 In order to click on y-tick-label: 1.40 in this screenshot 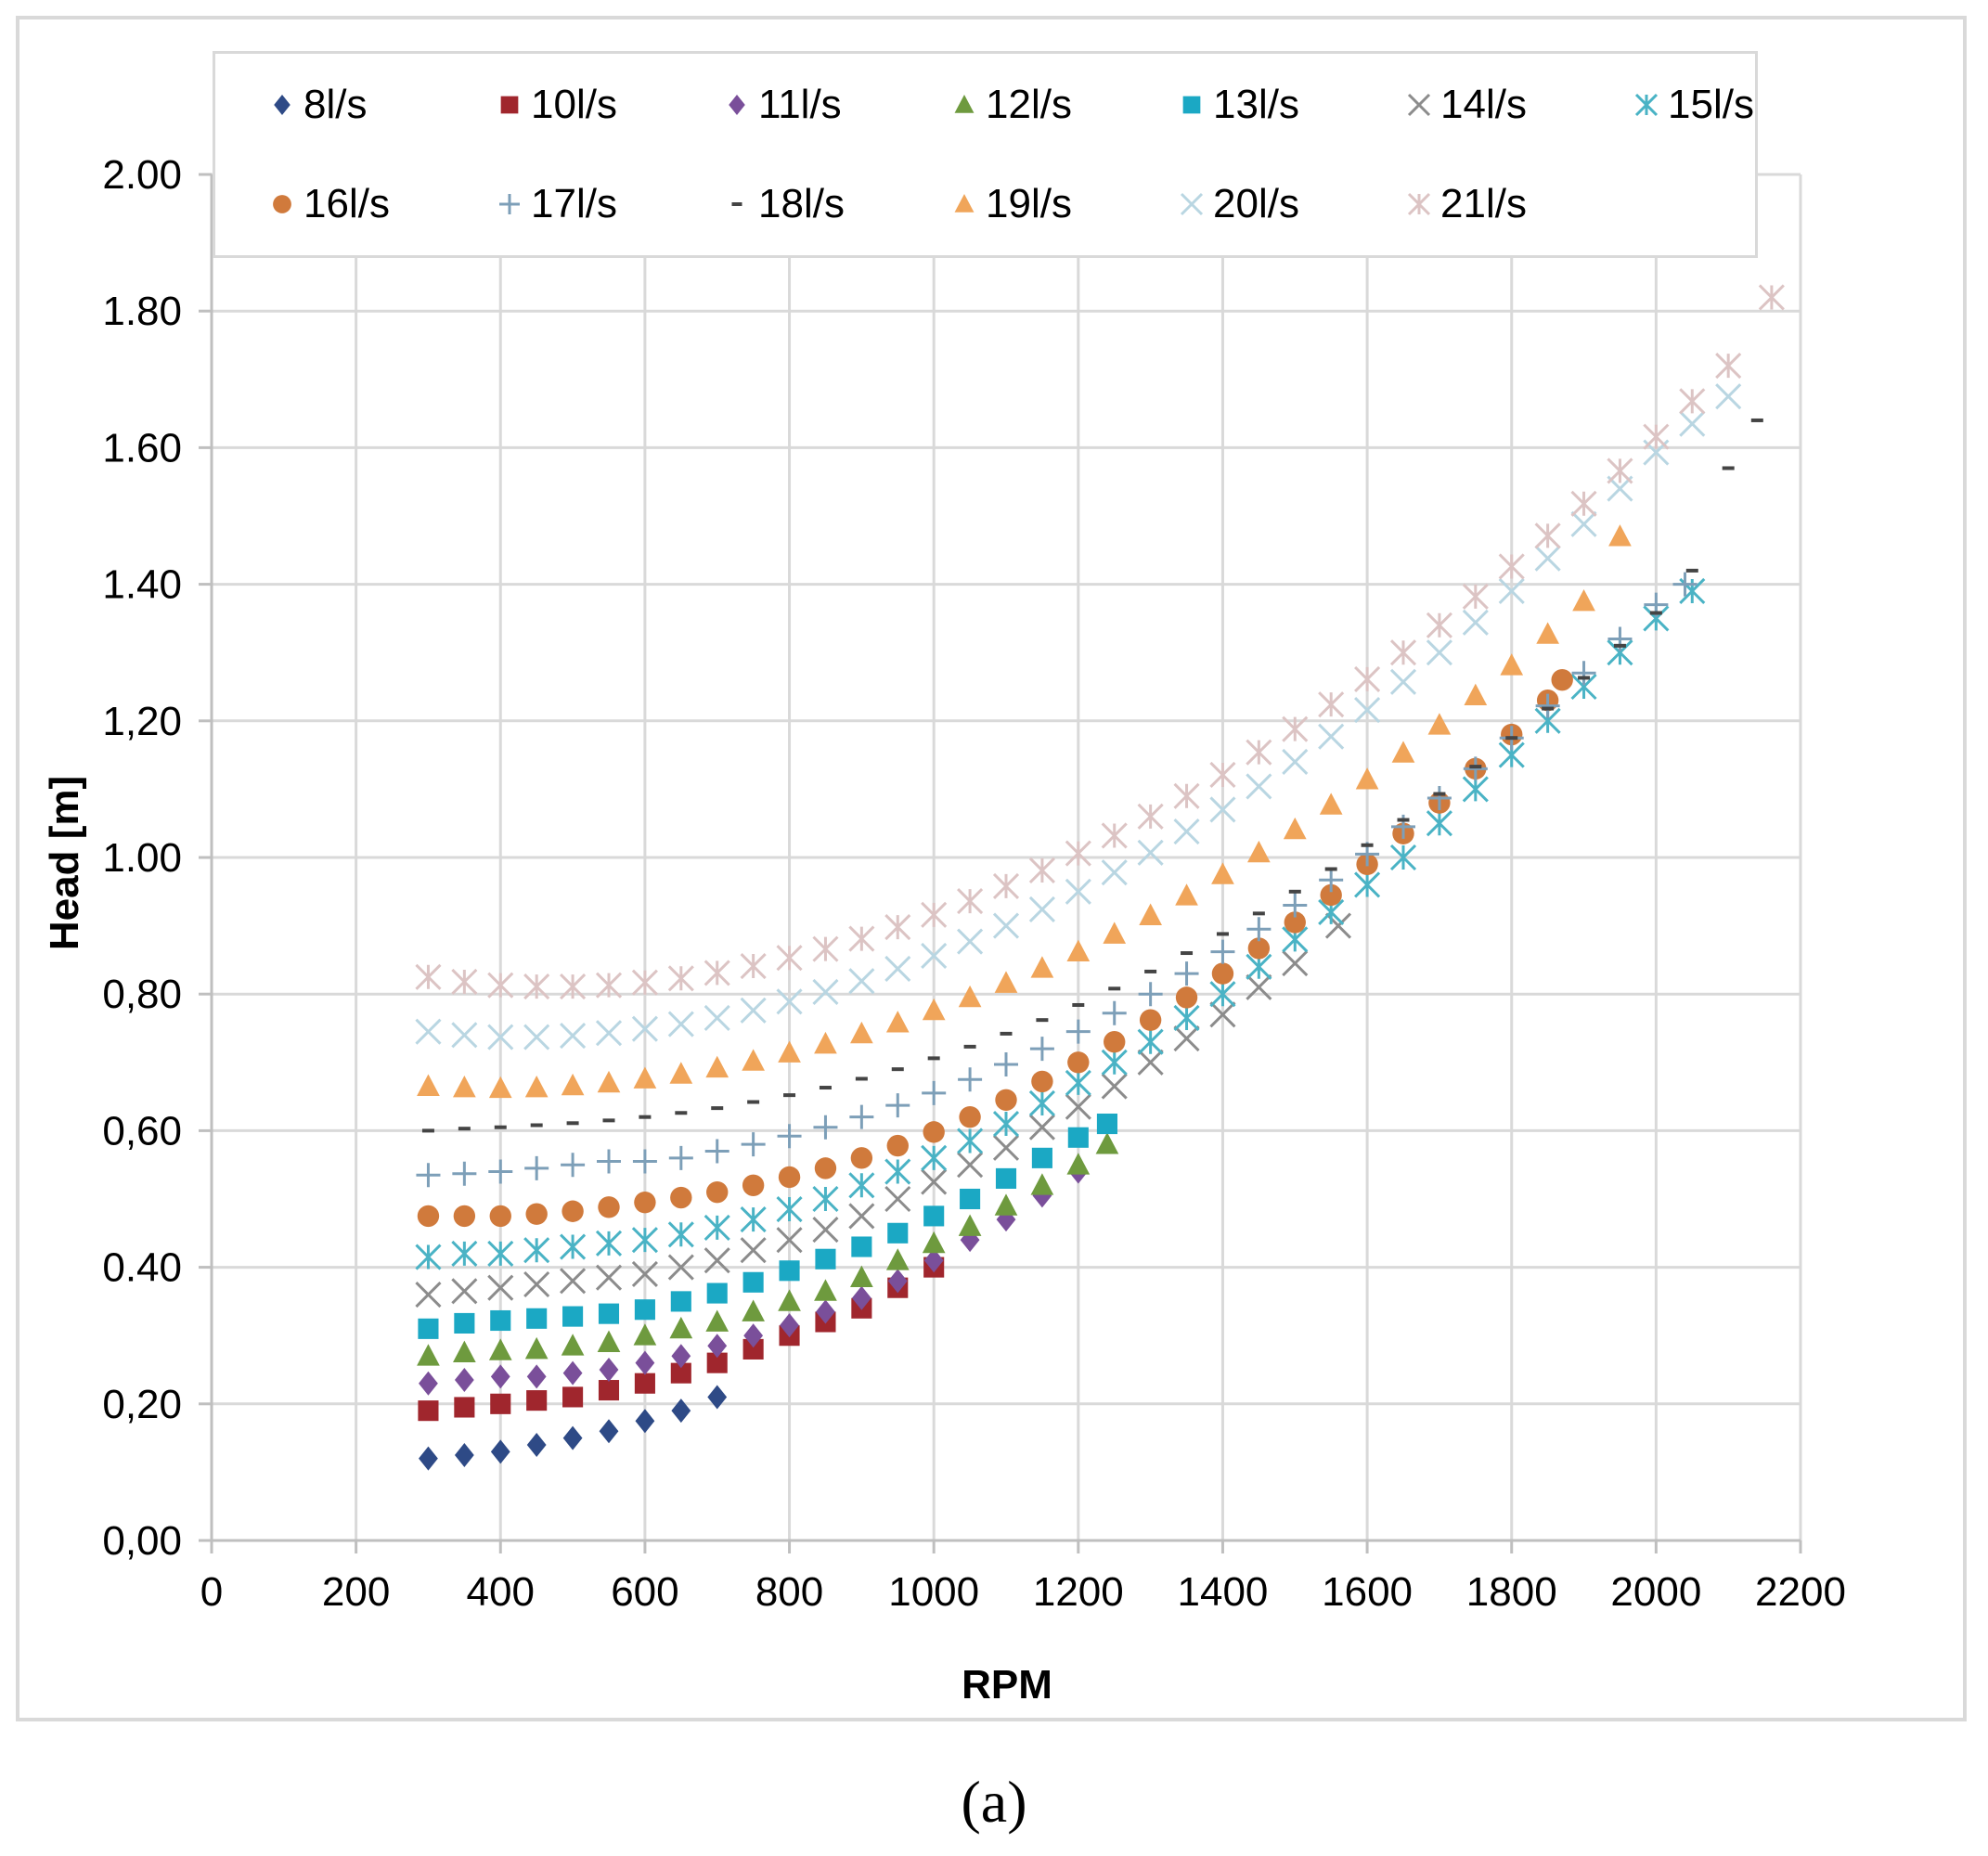, I will do `click(142, 585)`.